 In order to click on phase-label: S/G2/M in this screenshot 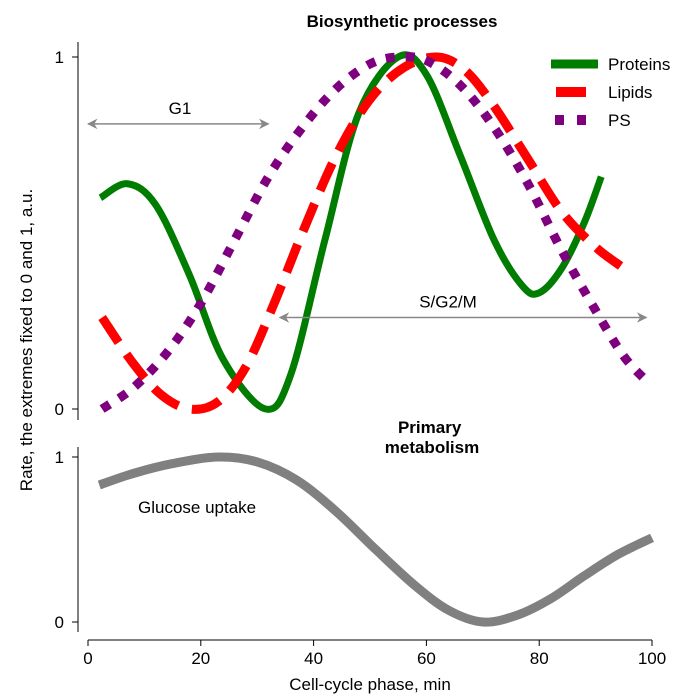, I will do `click(448, 301)`.